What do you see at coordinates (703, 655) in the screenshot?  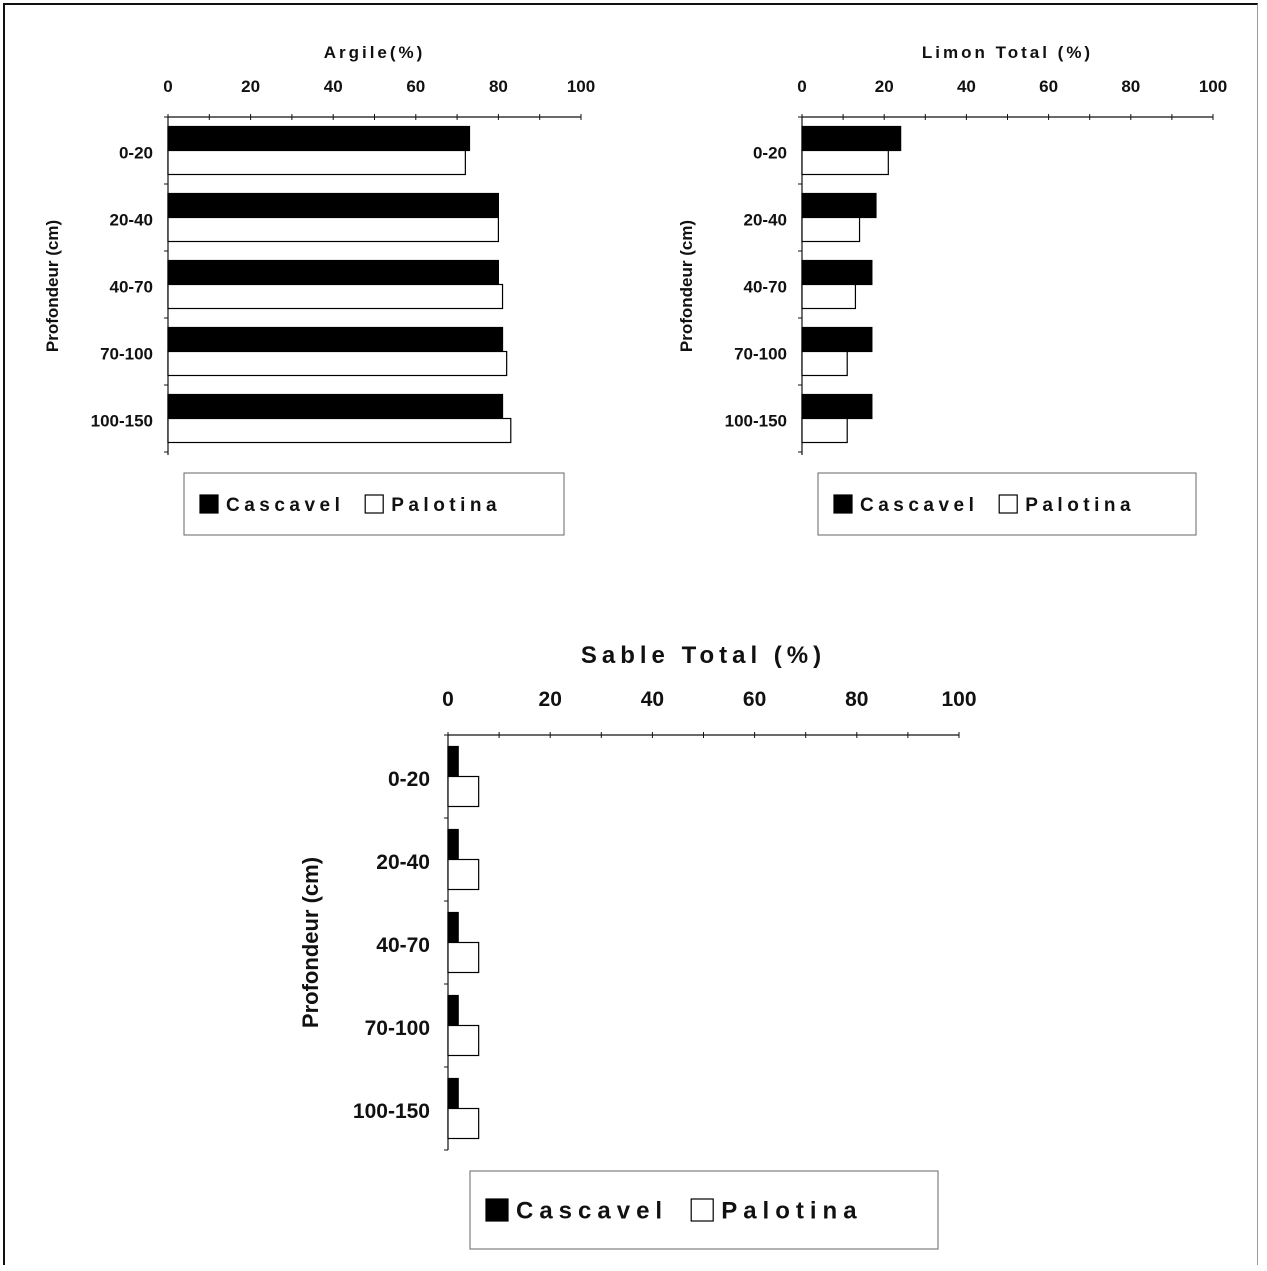 I see `chart-title: Sable Total (%)` at bounding box center [703, 655].